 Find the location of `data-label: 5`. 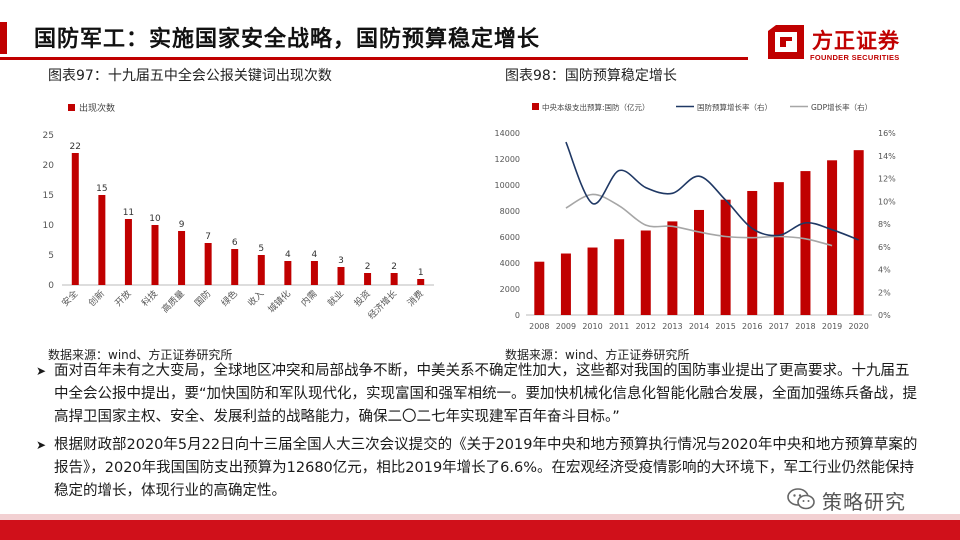

data-label: 5 is located at coordinates (261, 249).